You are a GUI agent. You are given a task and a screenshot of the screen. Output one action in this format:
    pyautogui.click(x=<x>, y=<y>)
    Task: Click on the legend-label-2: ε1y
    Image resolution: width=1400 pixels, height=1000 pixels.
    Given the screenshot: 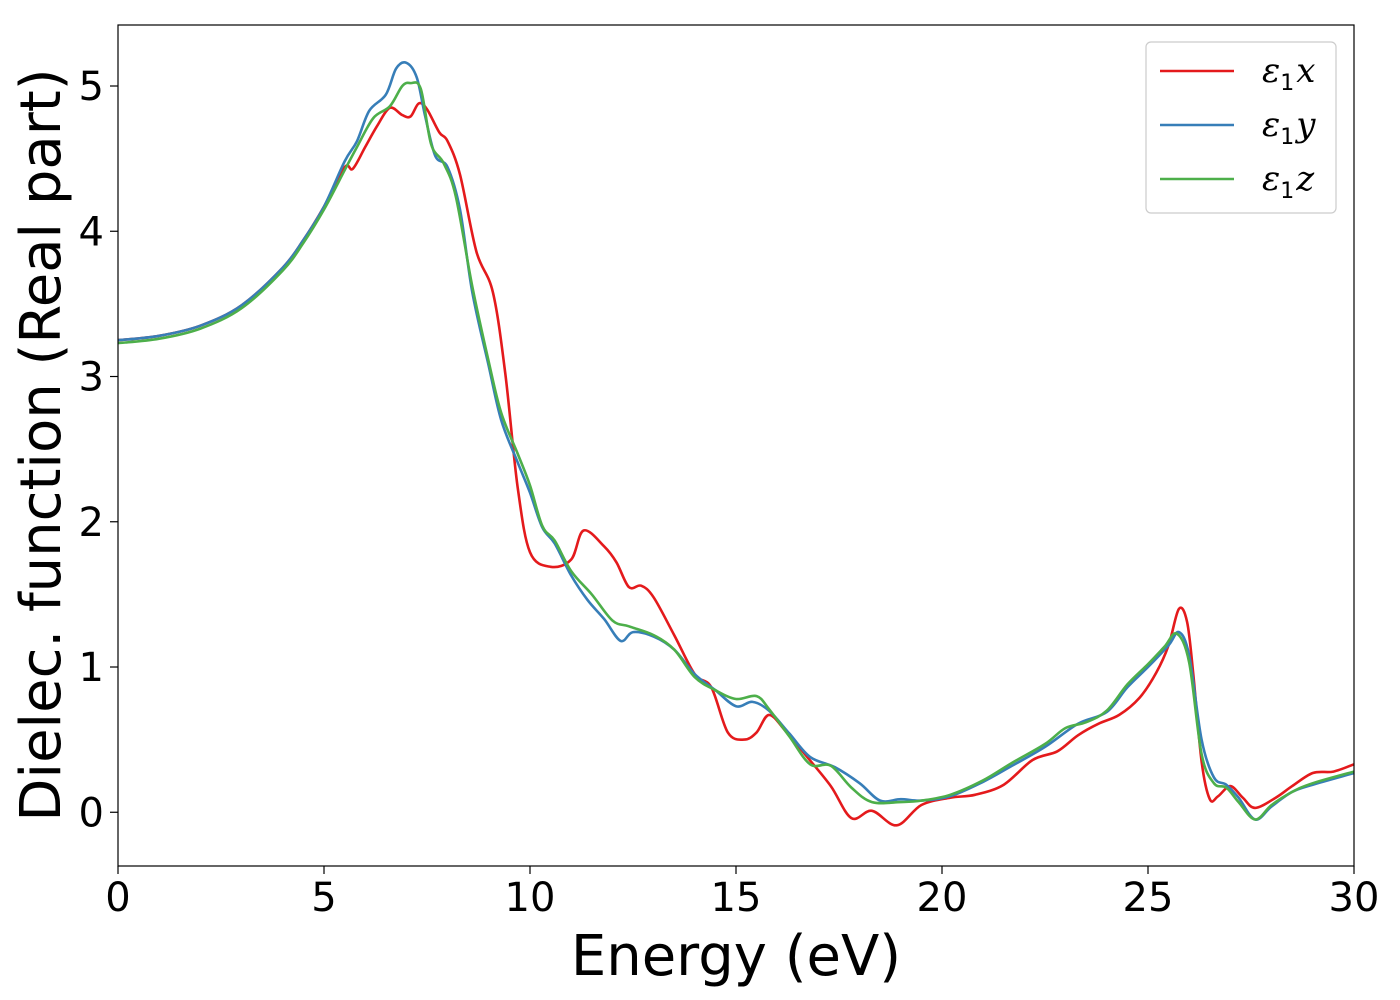 What is the action you would take?
    pyautogui.click(x=1289, y=127)
    